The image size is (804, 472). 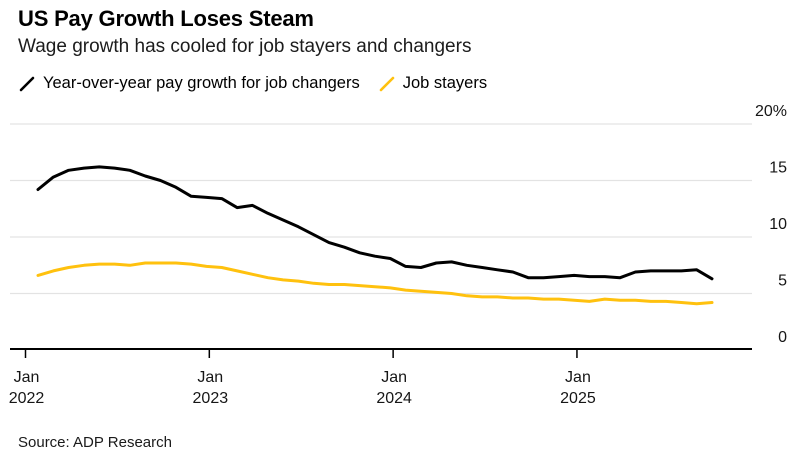 What do you see at coordinates (387, 83) in the screenshot?
I see `stayers-slash-icon` at bounding box center [387, 83].